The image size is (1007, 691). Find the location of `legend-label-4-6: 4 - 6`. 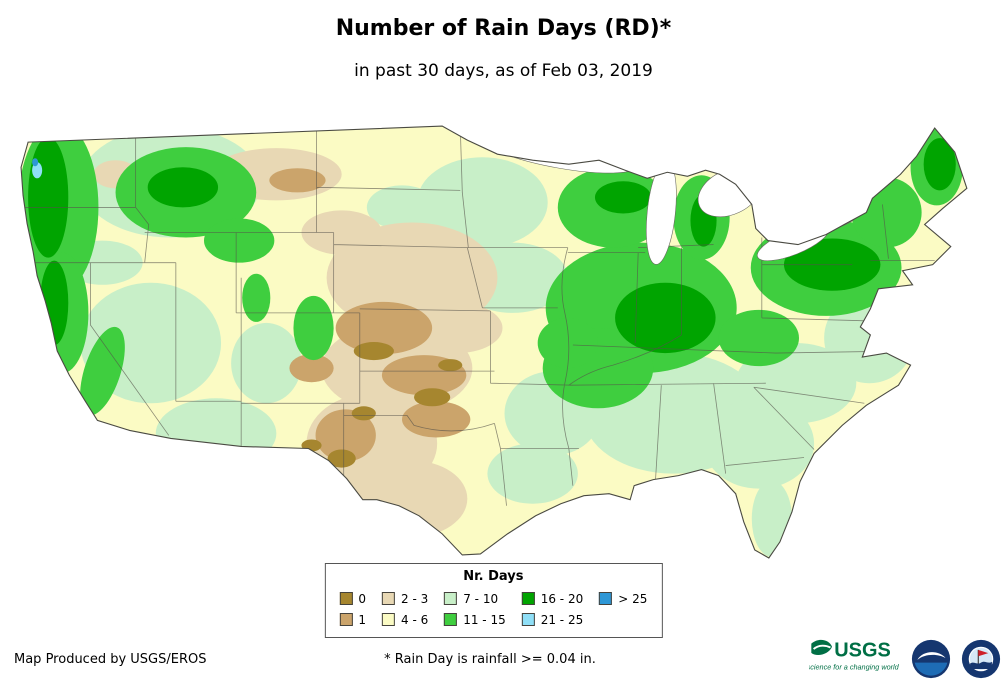

legend-label-4-6: 4 - 6 is located at coordinates (414, 619).